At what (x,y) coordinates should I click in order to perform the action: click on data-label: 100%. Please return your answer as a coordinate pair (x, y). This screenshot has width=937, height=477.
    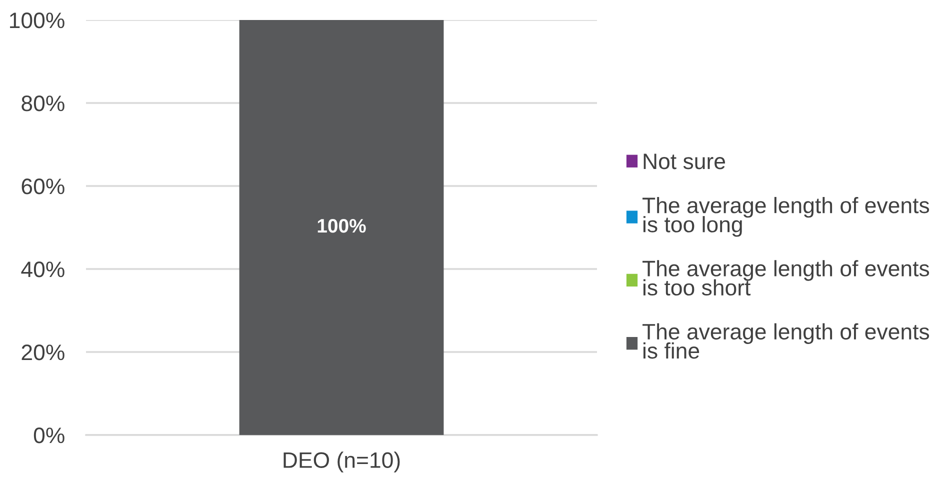
    Looking at the image, I should click on (342, 225).